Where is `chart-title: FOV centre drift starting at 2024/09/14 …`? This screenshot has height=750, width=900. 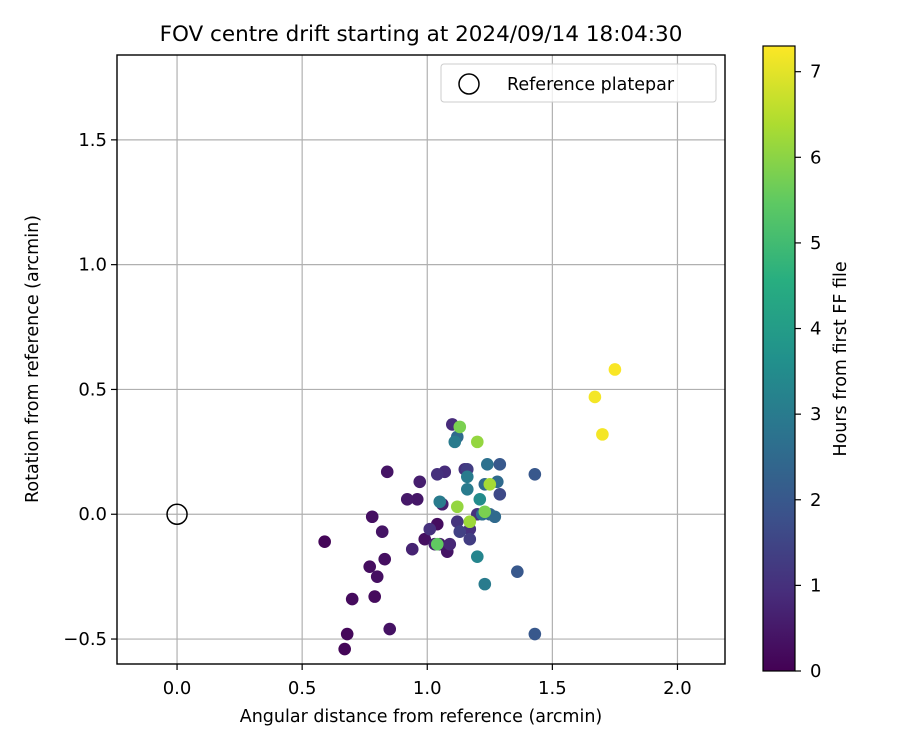 chart-title: FOV centre drift starting at 2024/09/14 … is located at coordinates (421, 34).